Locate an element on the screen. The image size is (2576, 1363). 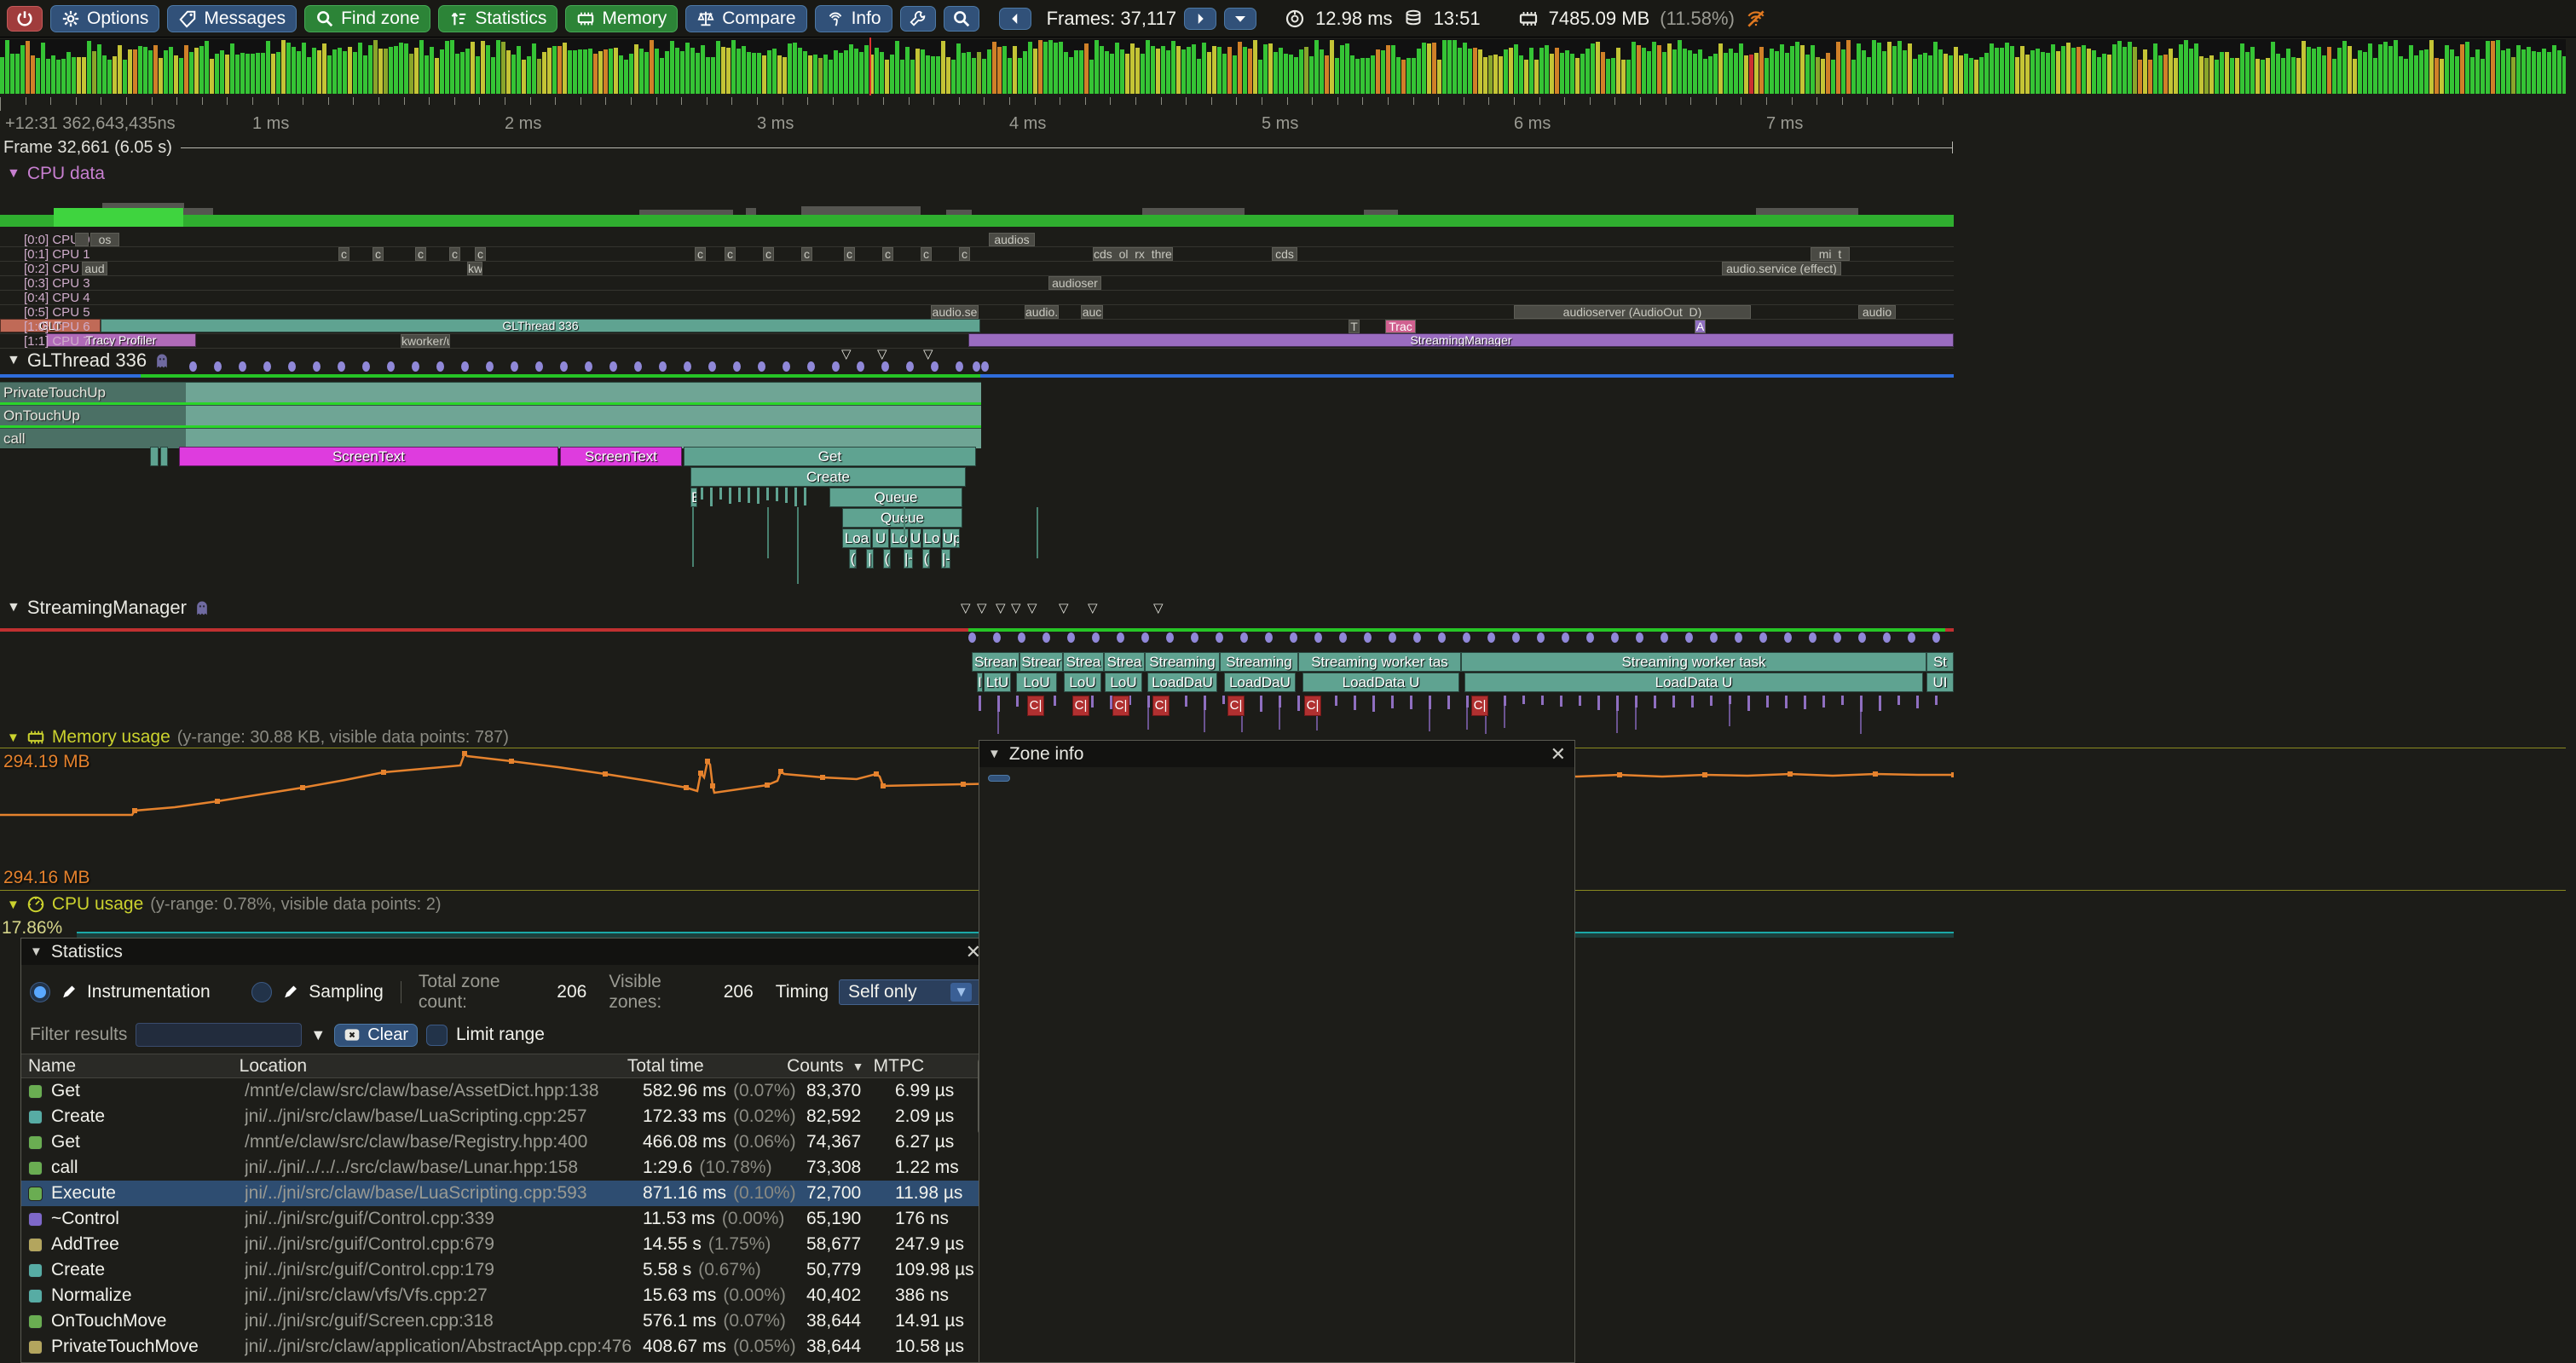
statistics-collapse: ▼ is located at coordinates (36, 951).